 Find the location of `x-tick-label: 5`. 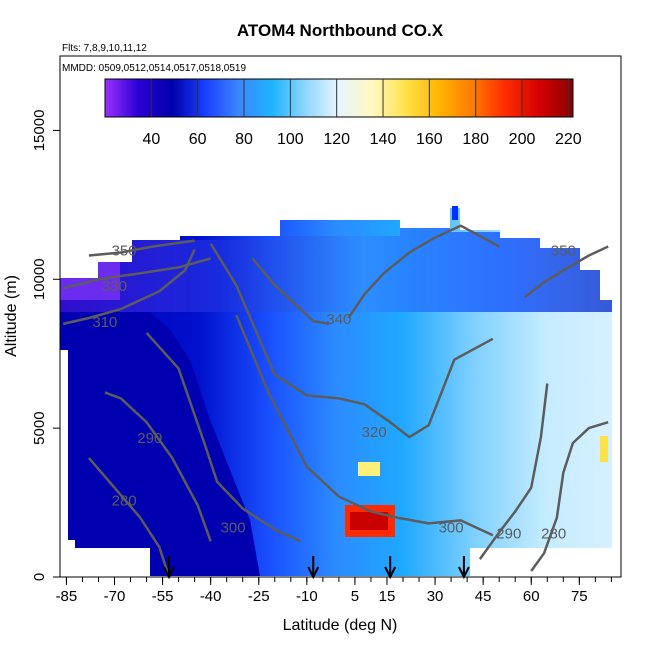

x-tick-label: 5 is located at coordinates (355, 596).